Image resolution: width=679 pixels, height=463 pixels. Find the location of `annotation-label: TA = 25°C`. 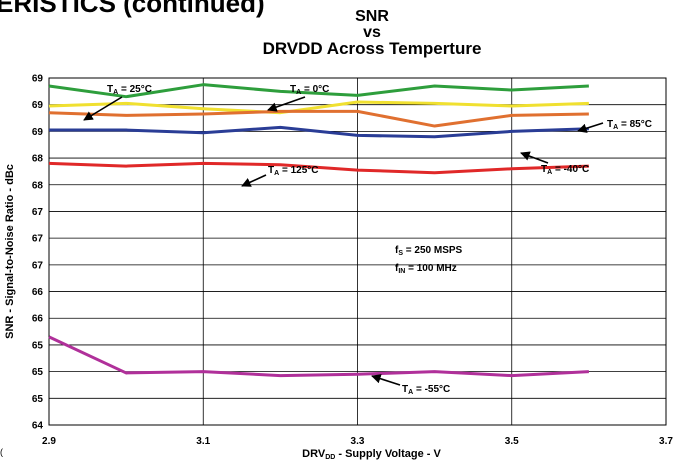

annotation-label: TA = 25°C is located at coordinates (129, 90).